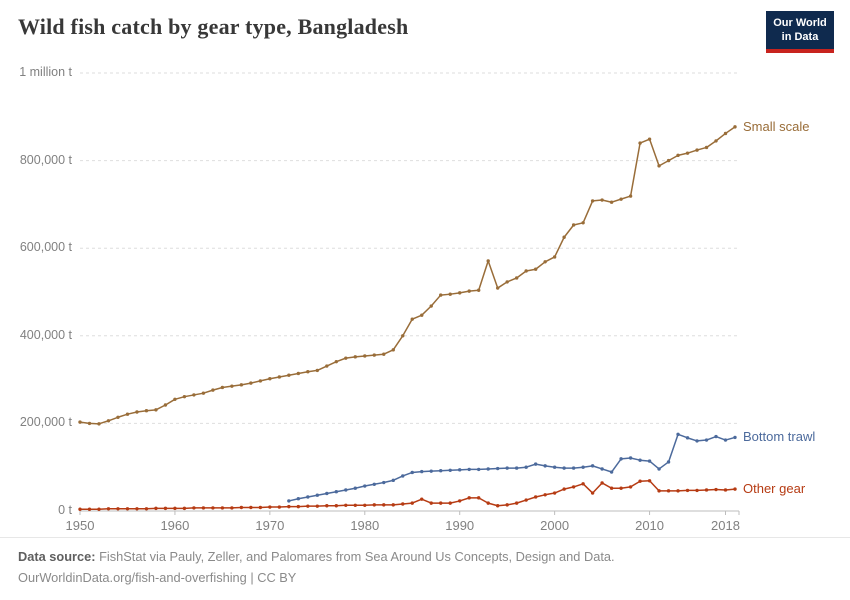 Image resolution: width=850 pixels, height=600 pixels. Describe the element at coordinates (555, 525) in the screenshot. I see `x-axis-tick-label: 2000` at that location.